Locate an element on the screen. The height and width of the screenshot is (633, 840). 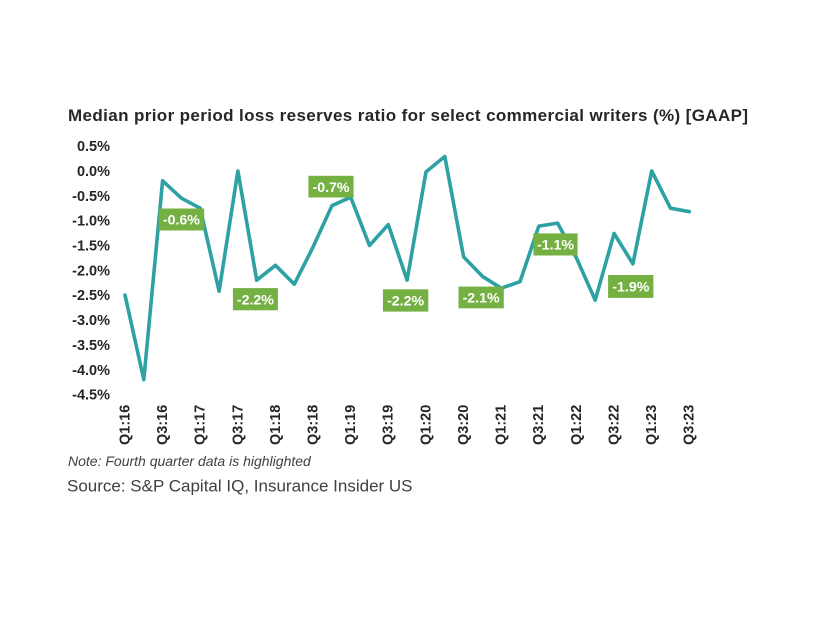
svg-text: -1.1% is located at coordinates (555, 246).